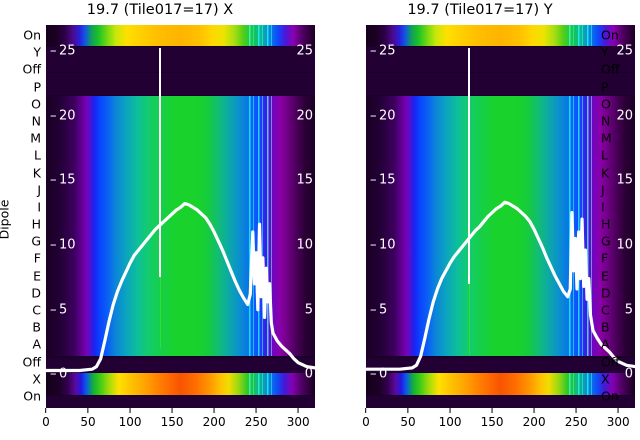  What do you see at coordinates (605, 276) in the screenshot?
I see `category-label-right-14: E` at bounding box center [605, 276].